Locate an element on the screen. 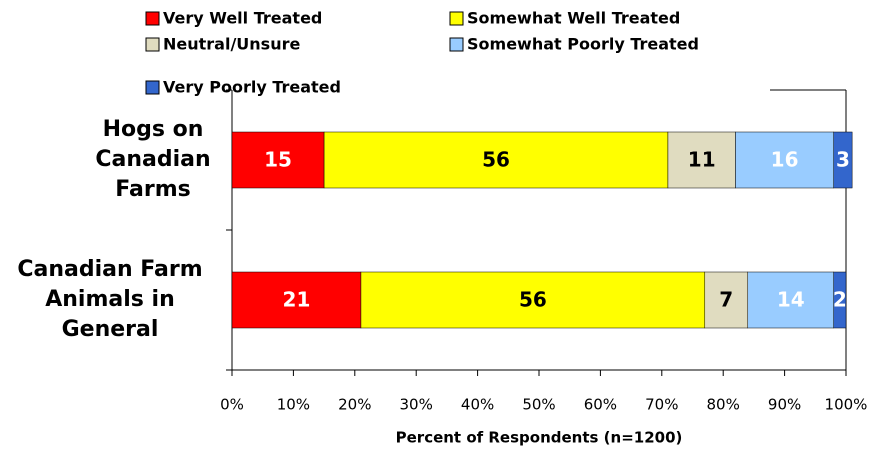 The height and width of the screenshot is (453, 874). x-tick-label: 50% is located at coordinates (538, 405).